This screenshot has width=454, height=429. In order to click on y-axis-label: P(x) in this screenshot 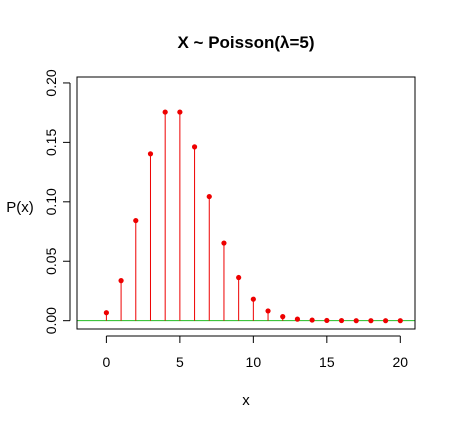, I will do `click(20, 207)`.